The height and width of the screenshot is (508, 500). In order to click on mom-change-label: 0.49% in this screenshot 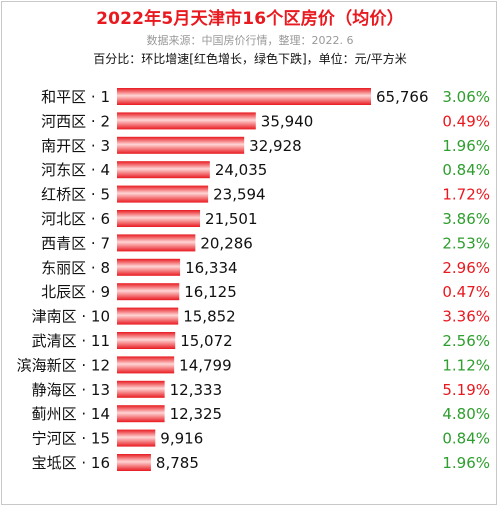, I will do `click(466, 121)`.